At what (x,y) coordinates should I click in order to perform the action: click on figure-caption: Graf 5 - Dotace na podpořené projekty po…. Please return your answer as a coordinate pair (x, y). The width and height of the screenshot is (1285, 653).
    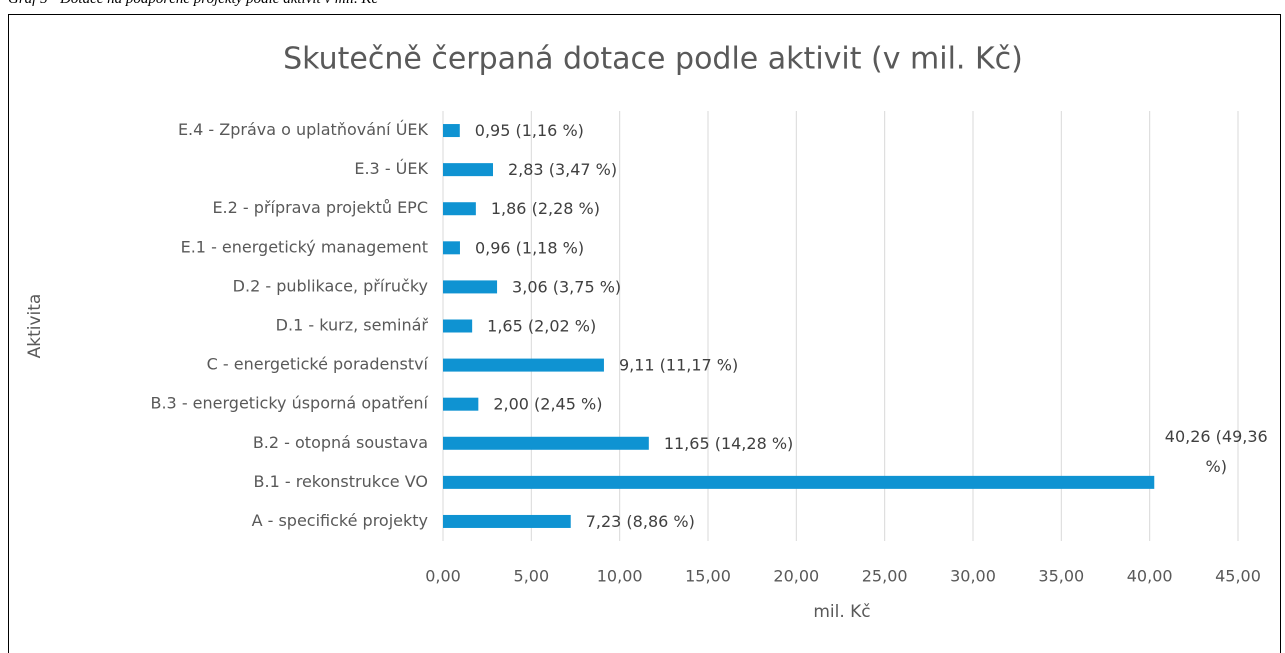
    Looking at the image, I should click on (193, 4).